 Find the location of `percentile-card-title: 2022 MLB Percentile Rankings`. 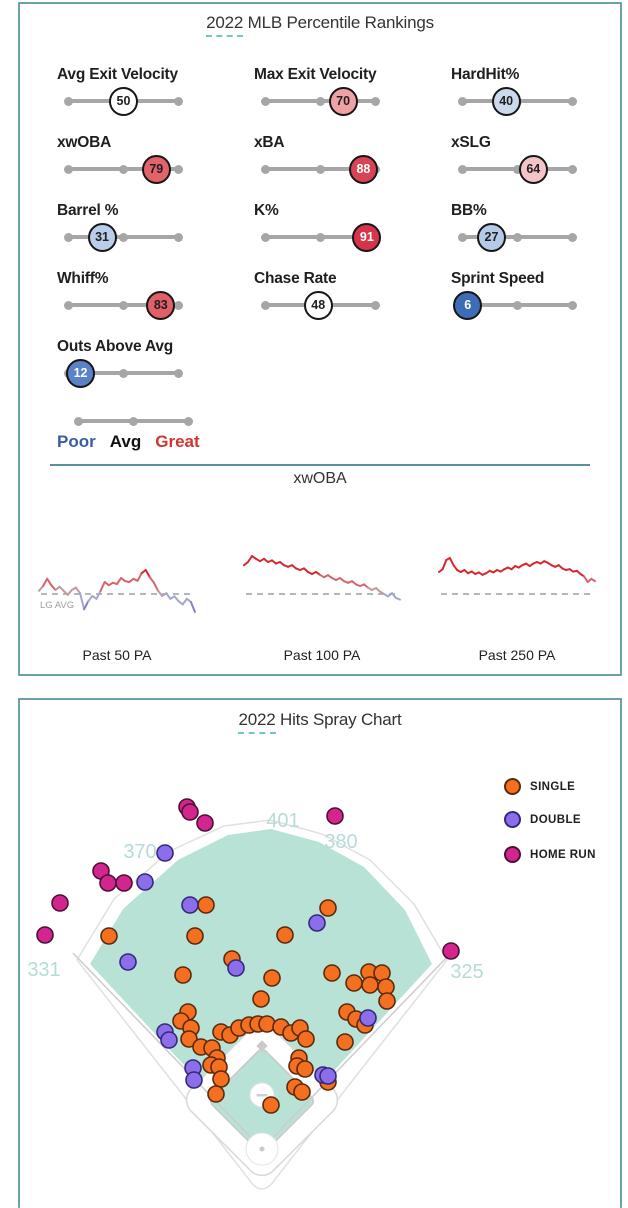

percentile-card-title: 2022 MLB Percentile Rankings is located at coordinates (320, 25).